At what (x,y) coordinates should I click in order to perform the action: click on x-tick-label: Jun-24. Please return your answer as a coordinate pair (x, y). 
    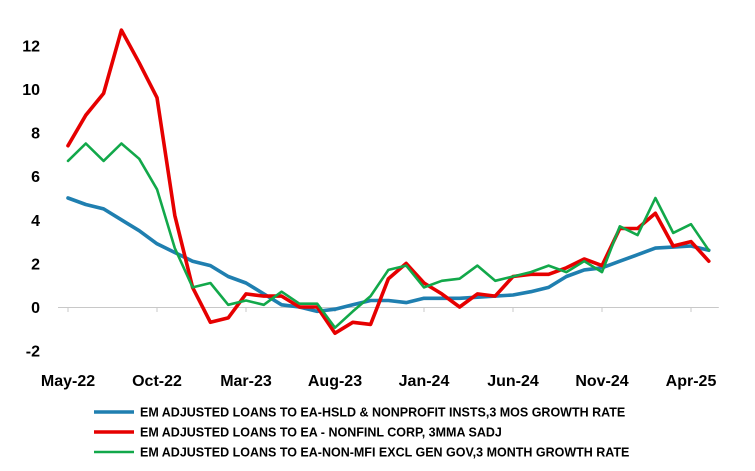
    Looking at the image, I should click on (513, 381).